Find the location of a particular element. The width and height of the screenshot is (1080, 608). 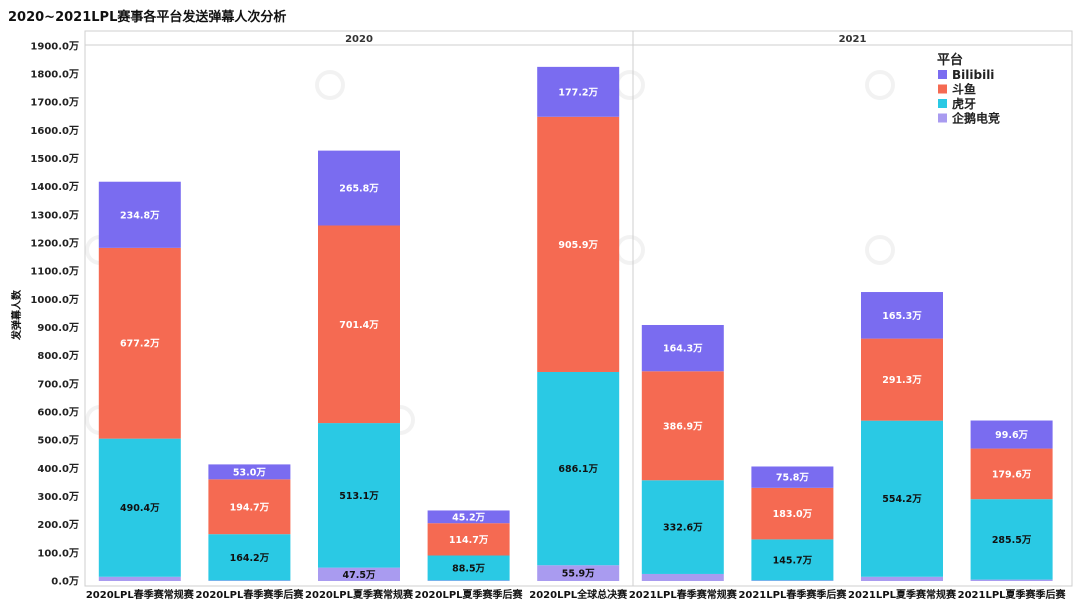

y-tick-label: 800.0万 is located at coordinates (58, 356).